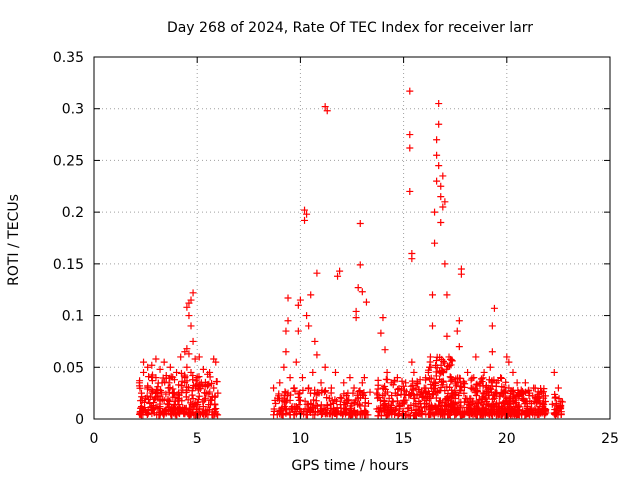 This screenshot has height=480, width=640. Describe the element at coordinates (94, 439) in the screenshot. I see `x-tick-label: 0` at that location.